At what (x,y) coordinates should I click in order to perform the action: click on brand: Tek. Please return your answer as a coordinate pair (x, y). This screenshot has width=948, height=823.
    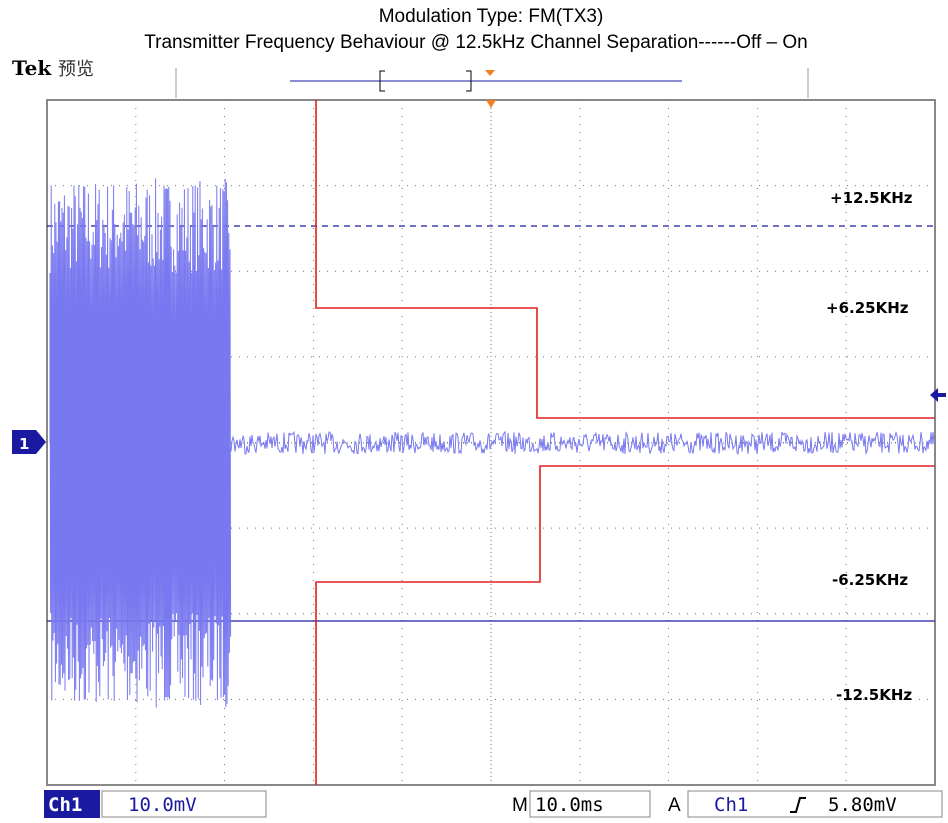
    Looking at the image, I should click on (32, 68).